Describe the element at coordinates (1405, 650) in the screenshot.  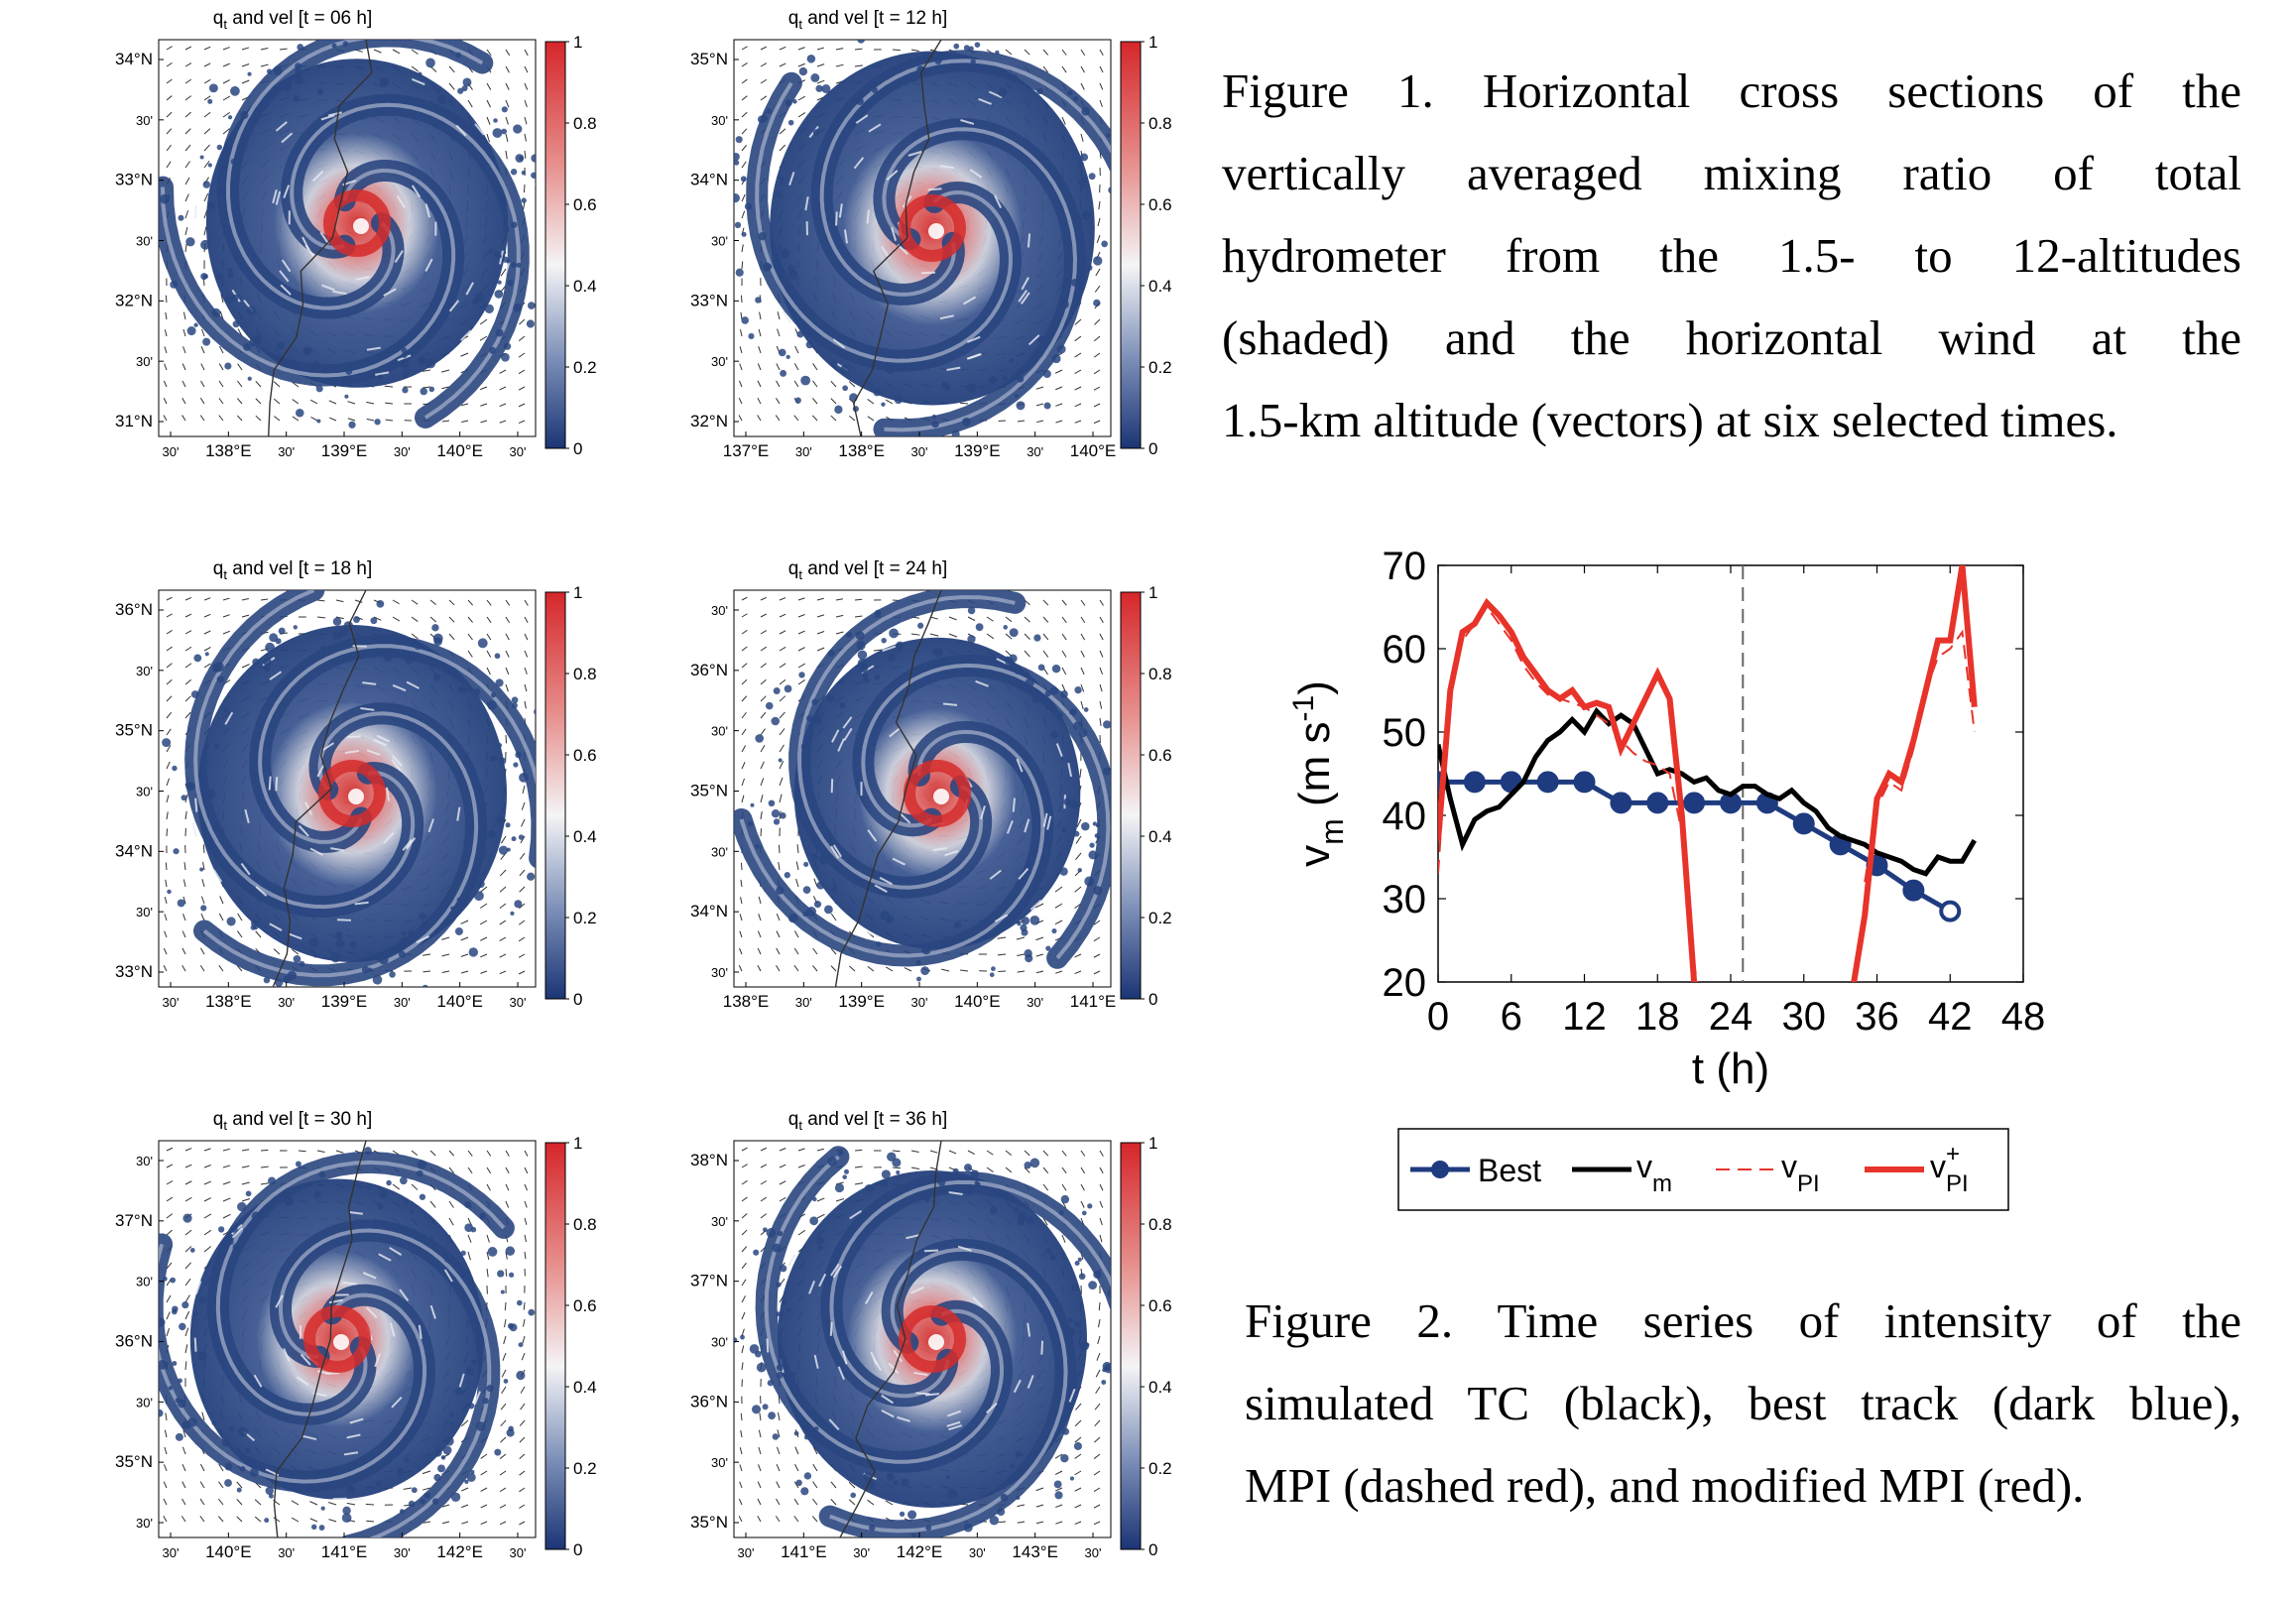
I see `y-tick-label: 60` at that location.